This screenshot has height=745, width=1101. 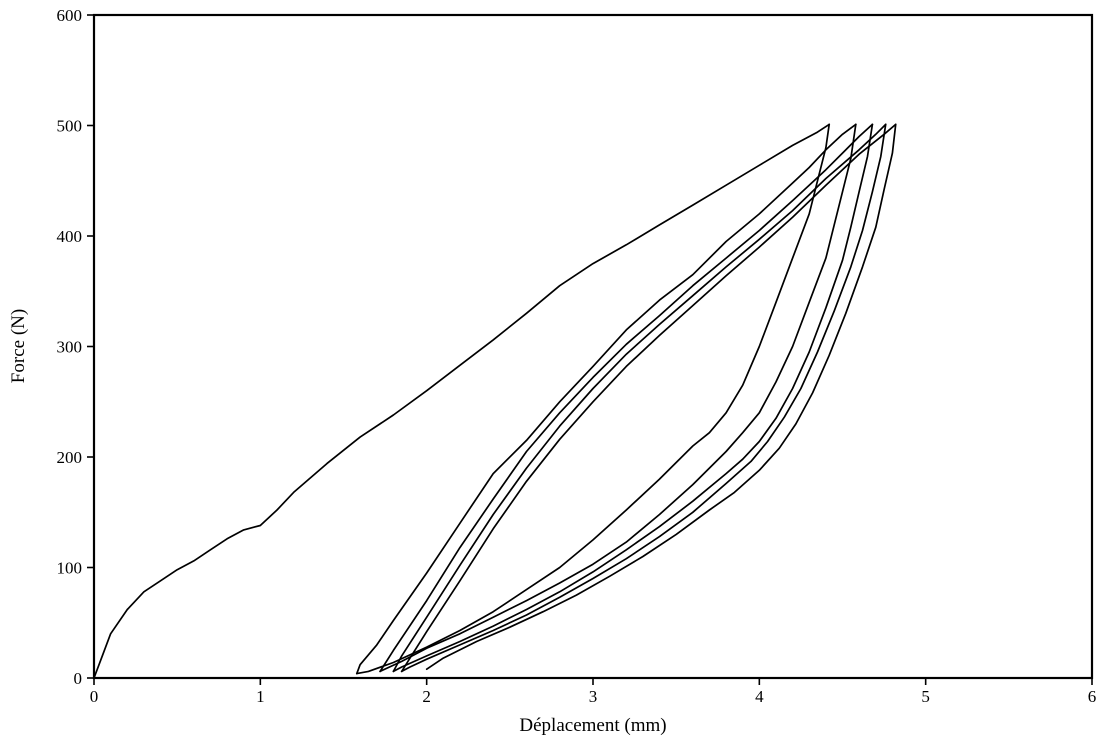 I want to click on y-tick-label: 200, so click(x=70, y=457).